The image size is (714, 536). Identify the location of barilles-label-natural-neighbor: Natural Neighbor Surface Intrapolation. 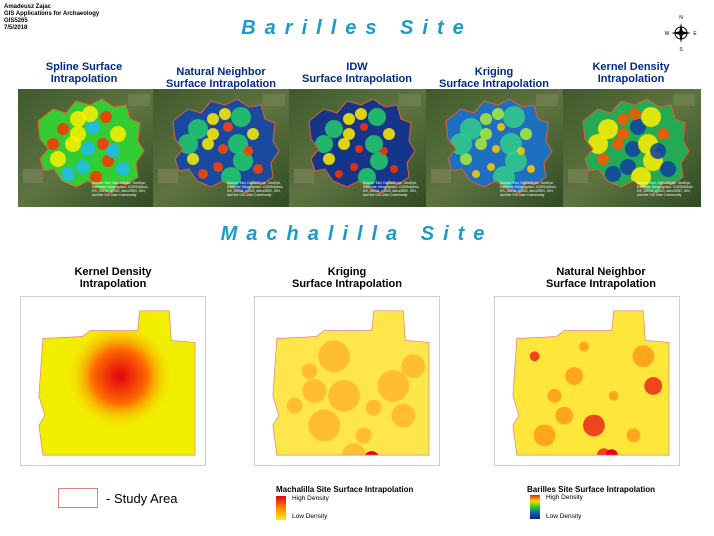
(221, 78).